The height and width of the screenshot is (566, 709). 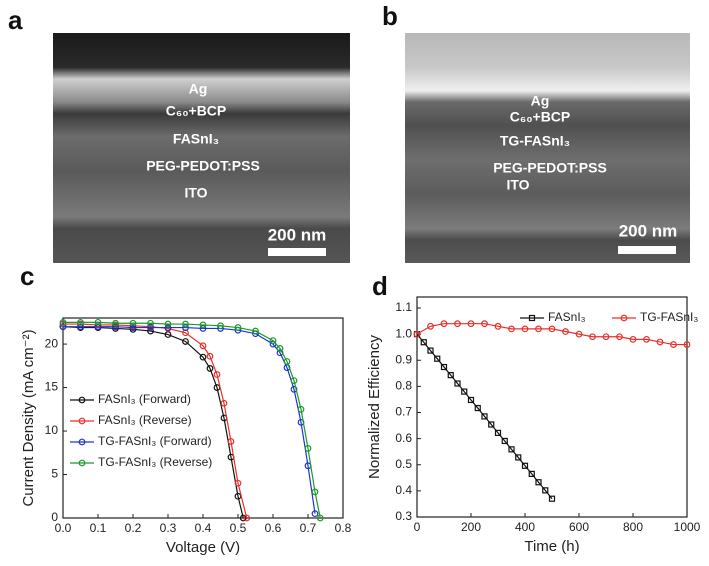 I want to click on panel-letter: a, so click(x=15, y=20).